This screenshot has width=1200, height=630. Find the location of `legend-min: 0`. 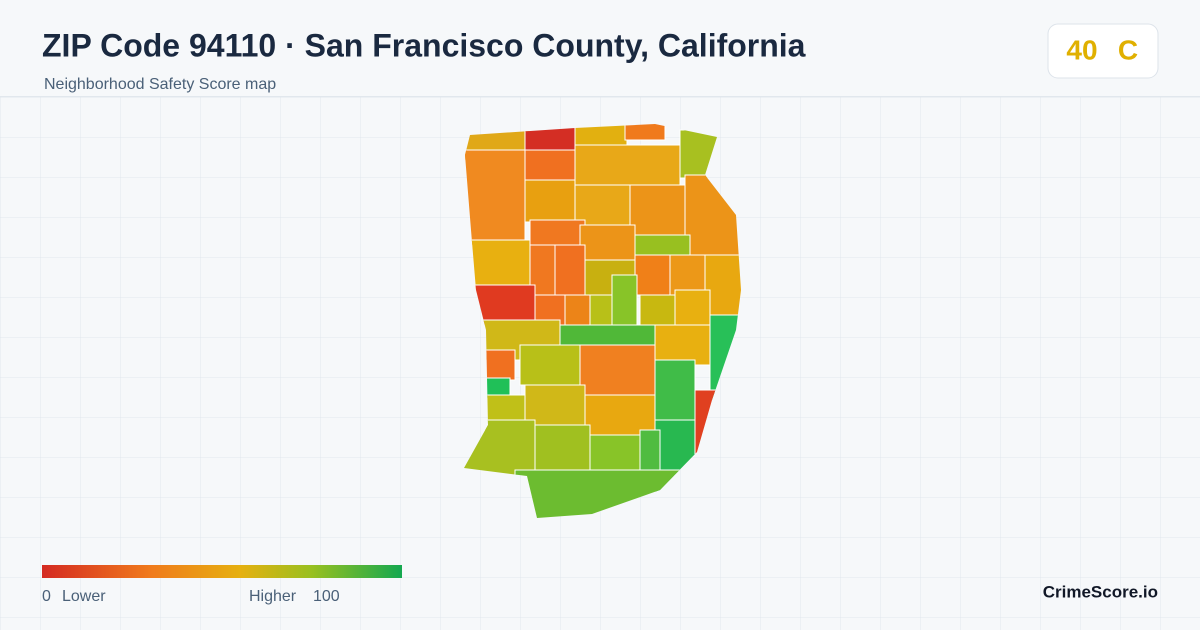

legend-min: 0 is located at coordinates (46, 596).